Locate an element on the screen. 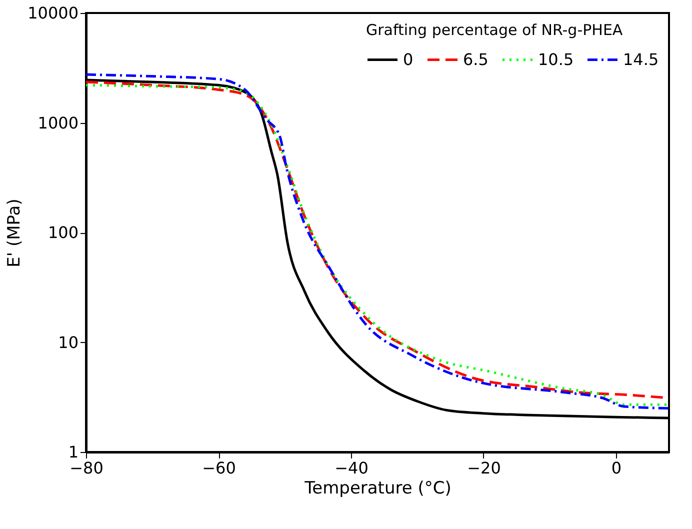 This screenshot has height=529, width=692. x-axis-title: Temperature (°C) is located at coordinates (378, 488).